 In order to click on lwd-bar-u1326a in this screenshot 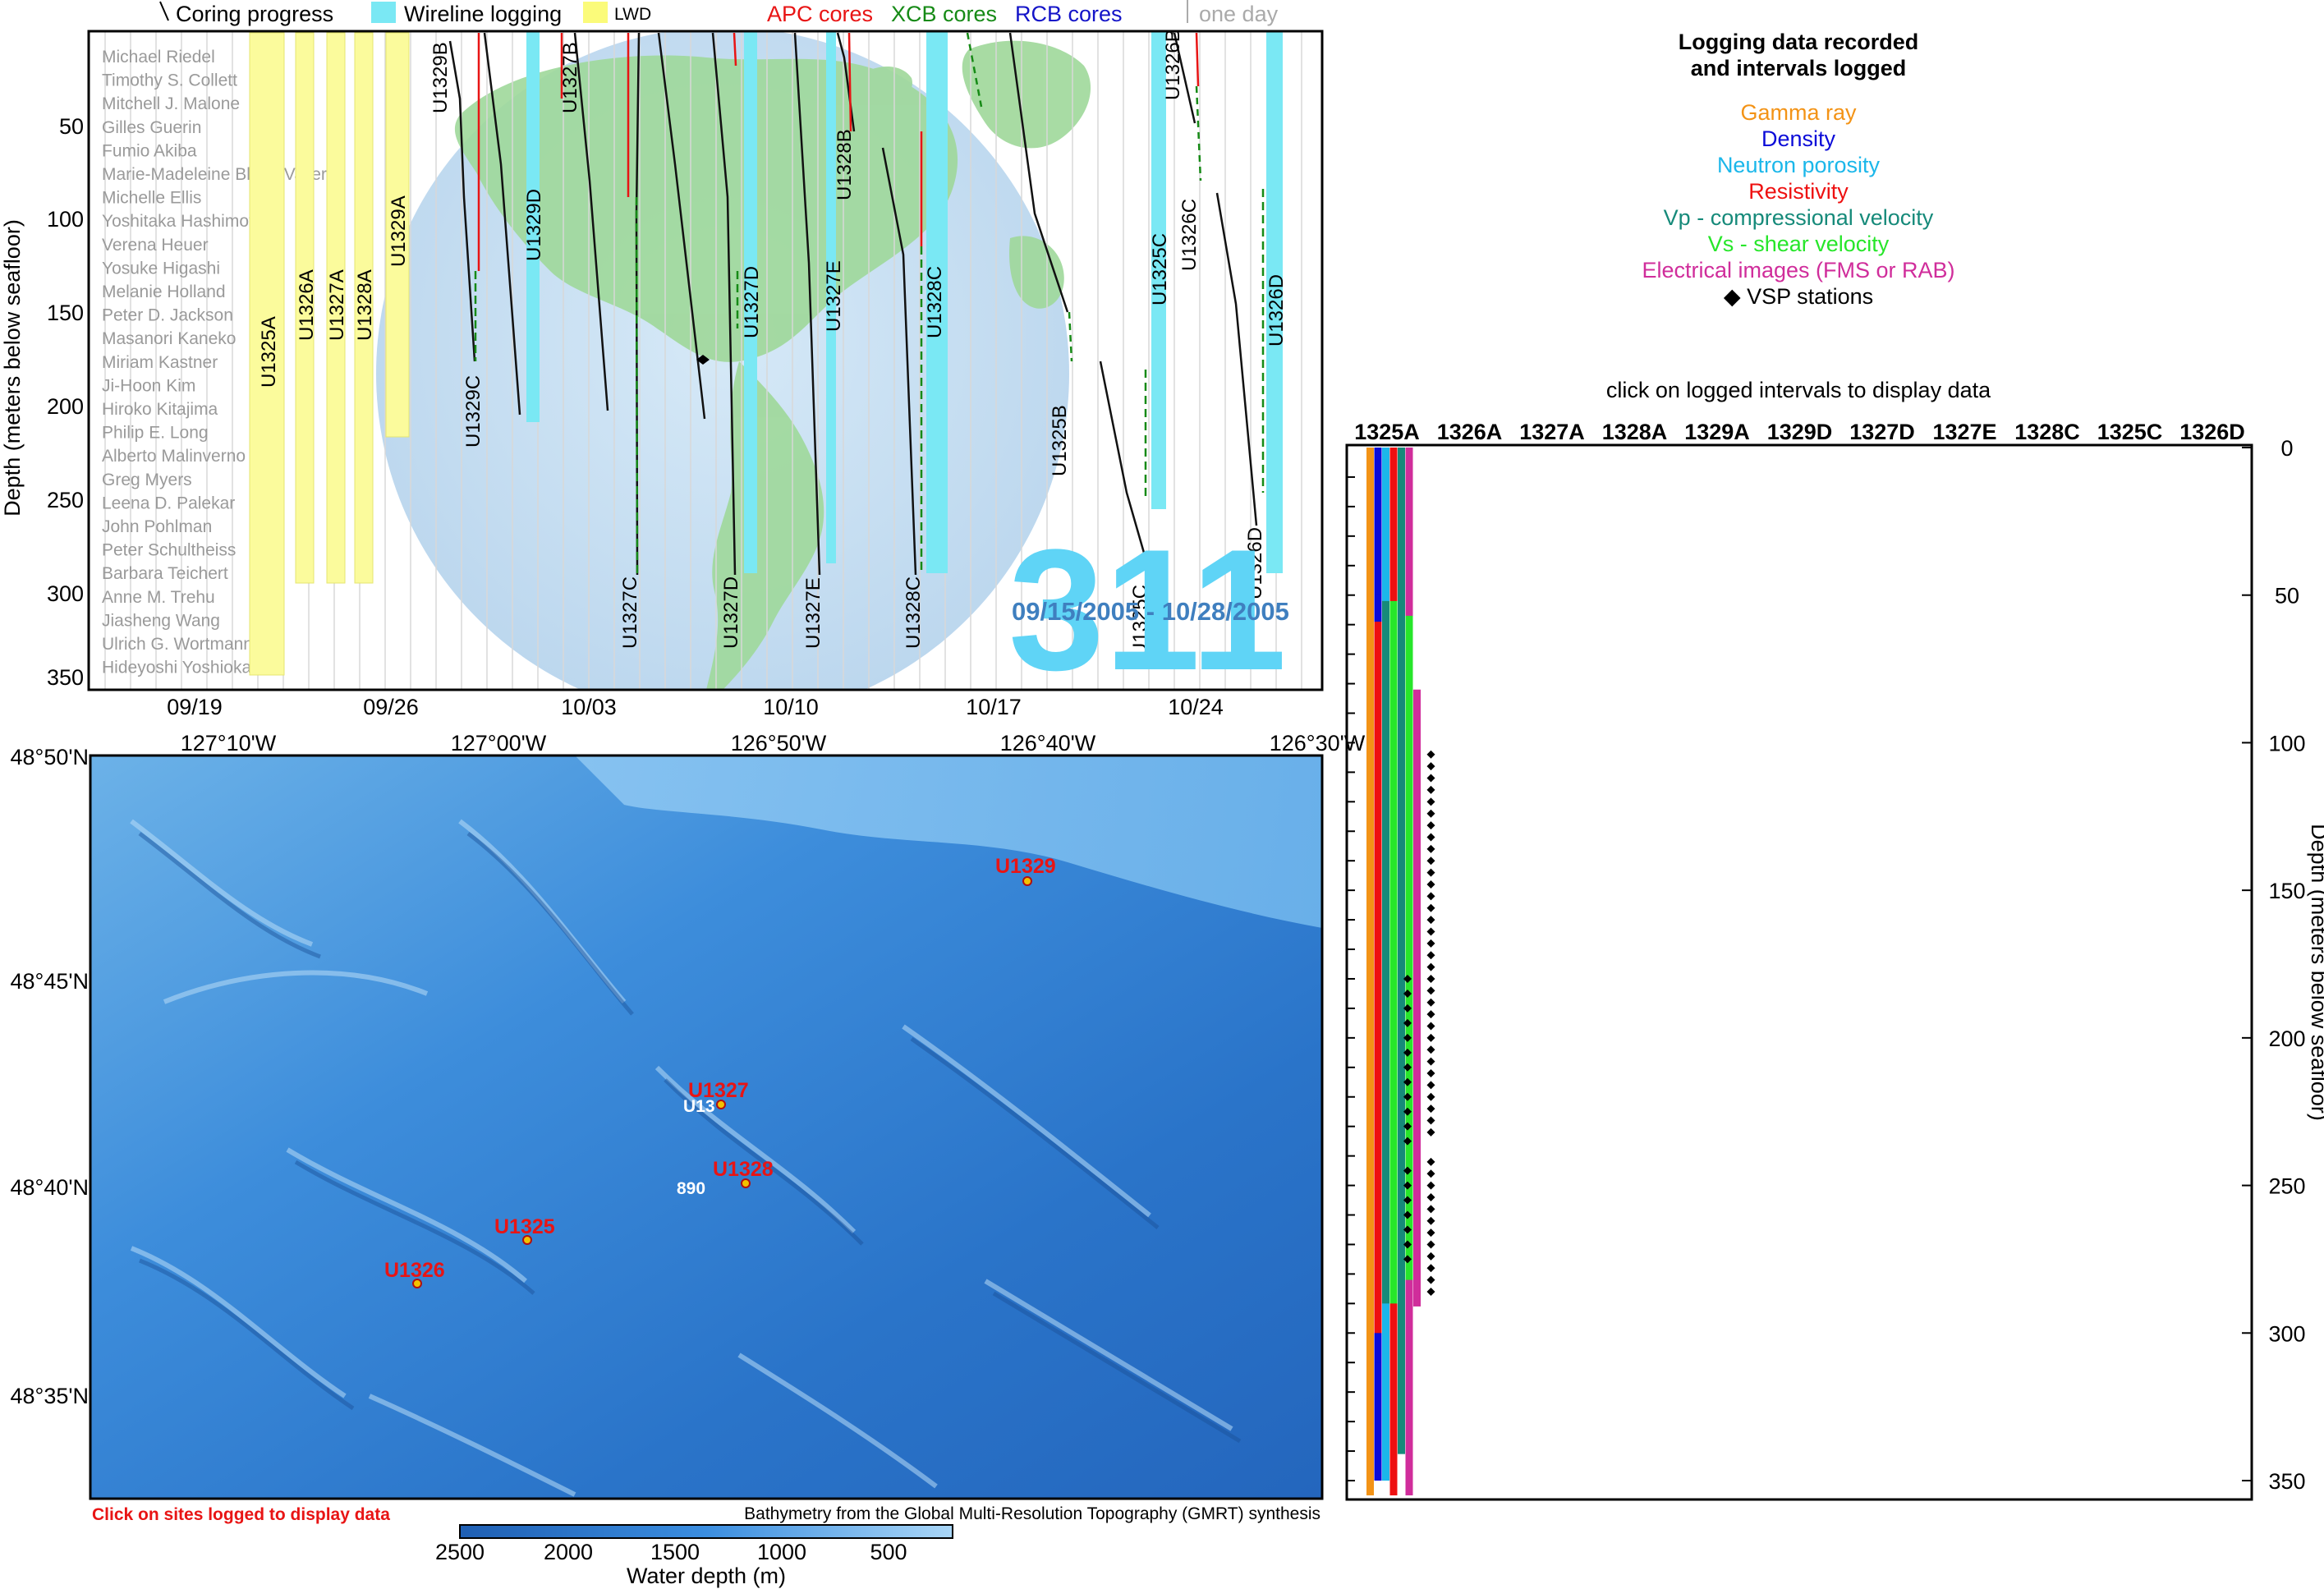, I will do `click(305, 308)`.